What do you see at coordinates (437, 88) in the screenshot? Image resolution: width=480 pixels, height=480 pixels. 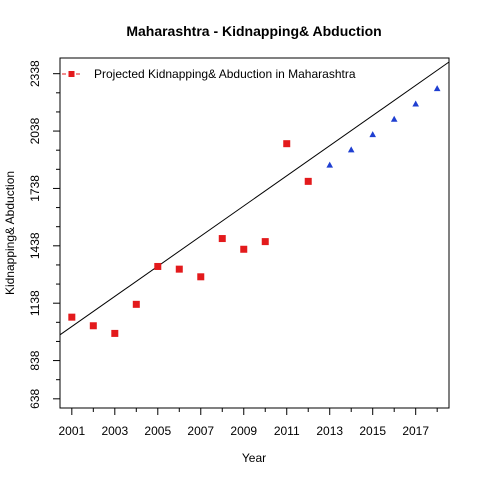 I see `data-point-projected-2018` at bounding box center [437, 88].